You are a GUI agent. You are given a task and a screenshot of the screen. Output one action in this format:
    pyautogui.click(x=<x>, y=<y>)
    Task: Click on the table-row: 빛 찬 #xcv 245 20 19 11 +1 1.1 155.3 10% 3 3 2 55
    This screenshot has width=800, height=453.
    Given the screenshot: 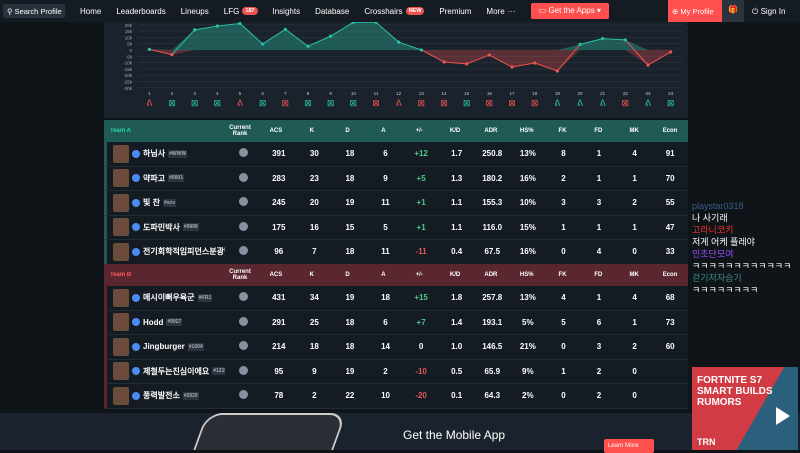 What is the action you would take?
    pyautogui.click(x=396, y=203)
    